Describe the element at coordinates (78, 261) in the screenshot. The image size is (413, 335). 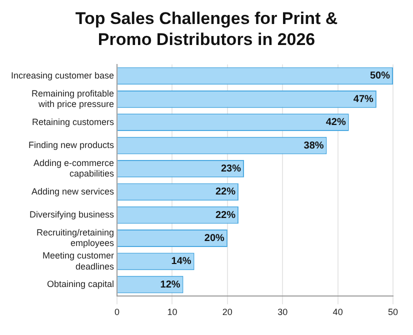
I see `y-tick-label: Meeting customer deadlines` at that location.